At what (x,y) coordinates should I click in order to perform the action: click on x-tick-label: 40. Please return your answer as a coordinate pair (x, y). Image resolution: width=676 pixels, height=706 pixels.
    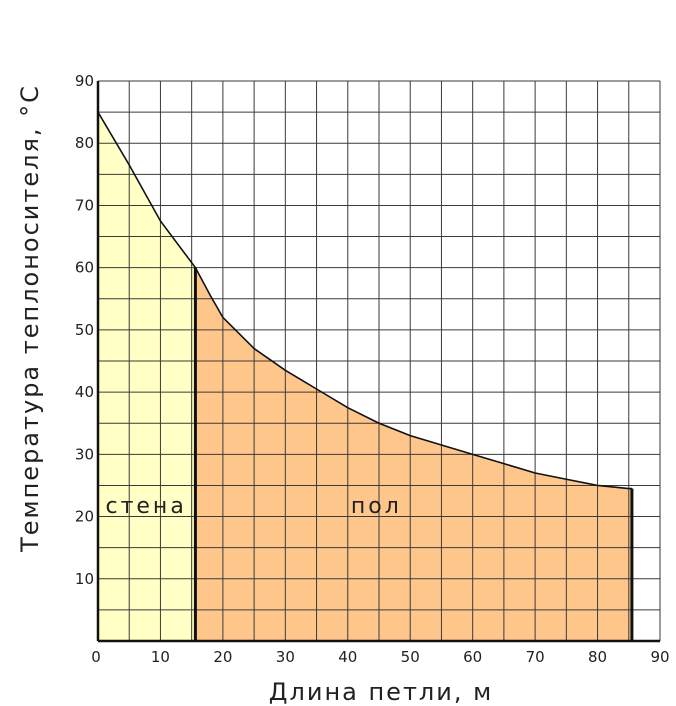
    Looking at the image, I should click on (347, 657).